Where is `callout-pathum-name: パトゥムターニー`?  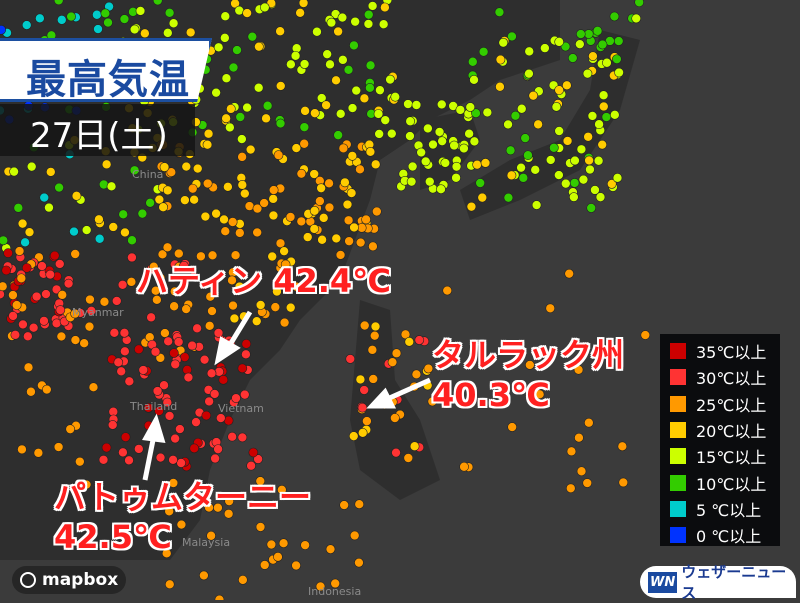
callout-pathum-name: パトゥムターニー is located at coordinates (182, 497).